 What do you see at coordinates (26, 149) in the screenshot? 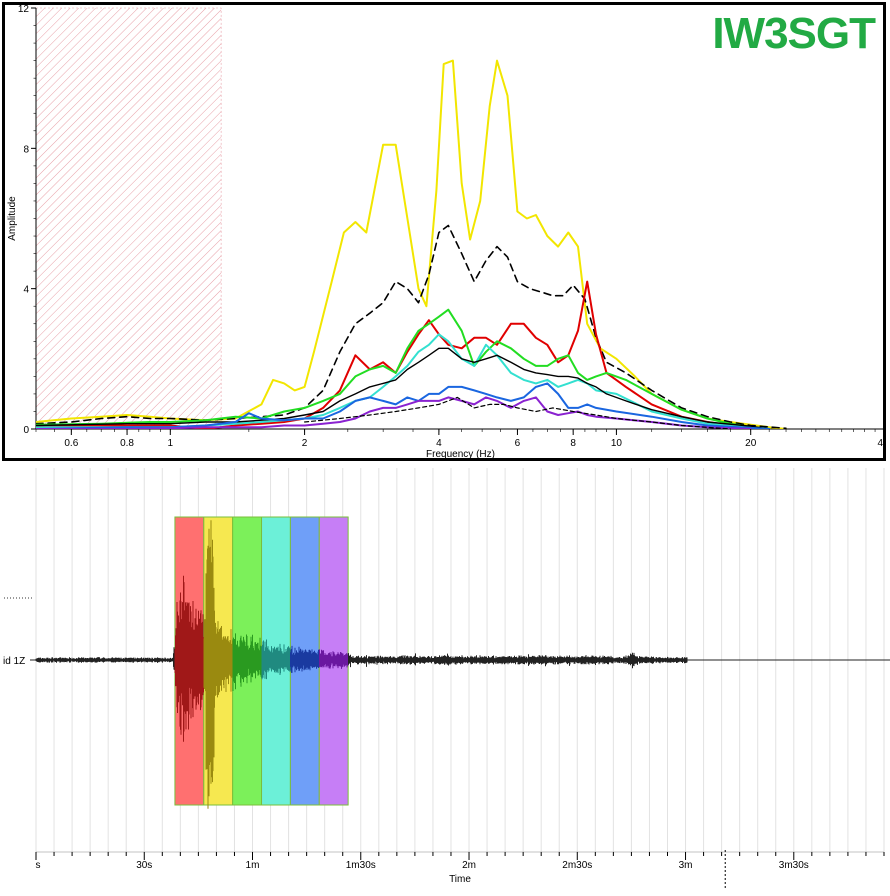
I see `y-tick-label: 8` at bounding box center [26, 149].